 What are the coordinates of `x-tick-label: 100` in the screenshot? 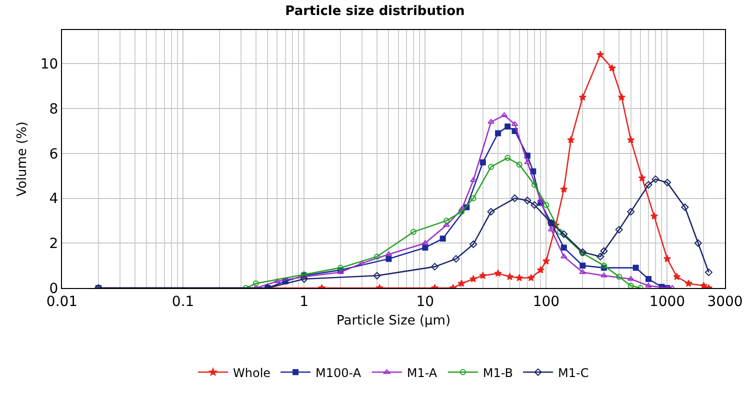 It's located at (546, 302).